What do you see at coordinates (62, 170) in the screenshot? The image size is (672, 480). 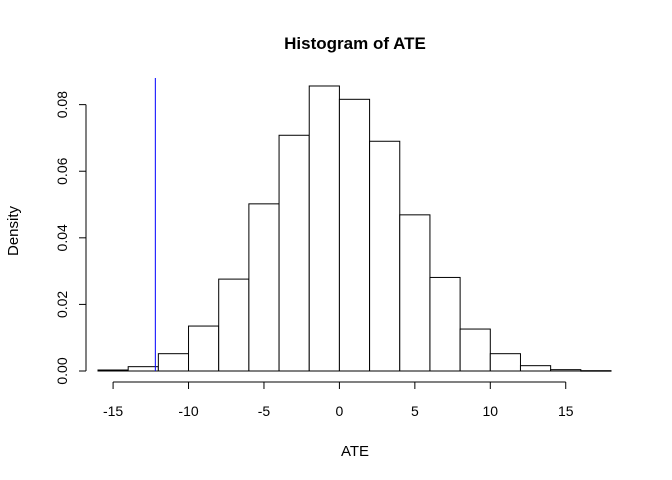 I see `y-tick-label: 0.06` at bounding box center [62, 170].